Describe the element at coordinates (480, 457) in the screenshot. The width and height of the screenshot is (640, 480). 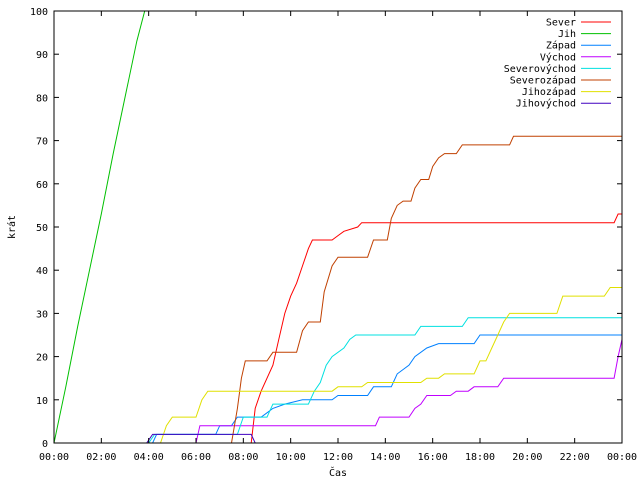
I see `x-tick-label: 18:00` at that location.